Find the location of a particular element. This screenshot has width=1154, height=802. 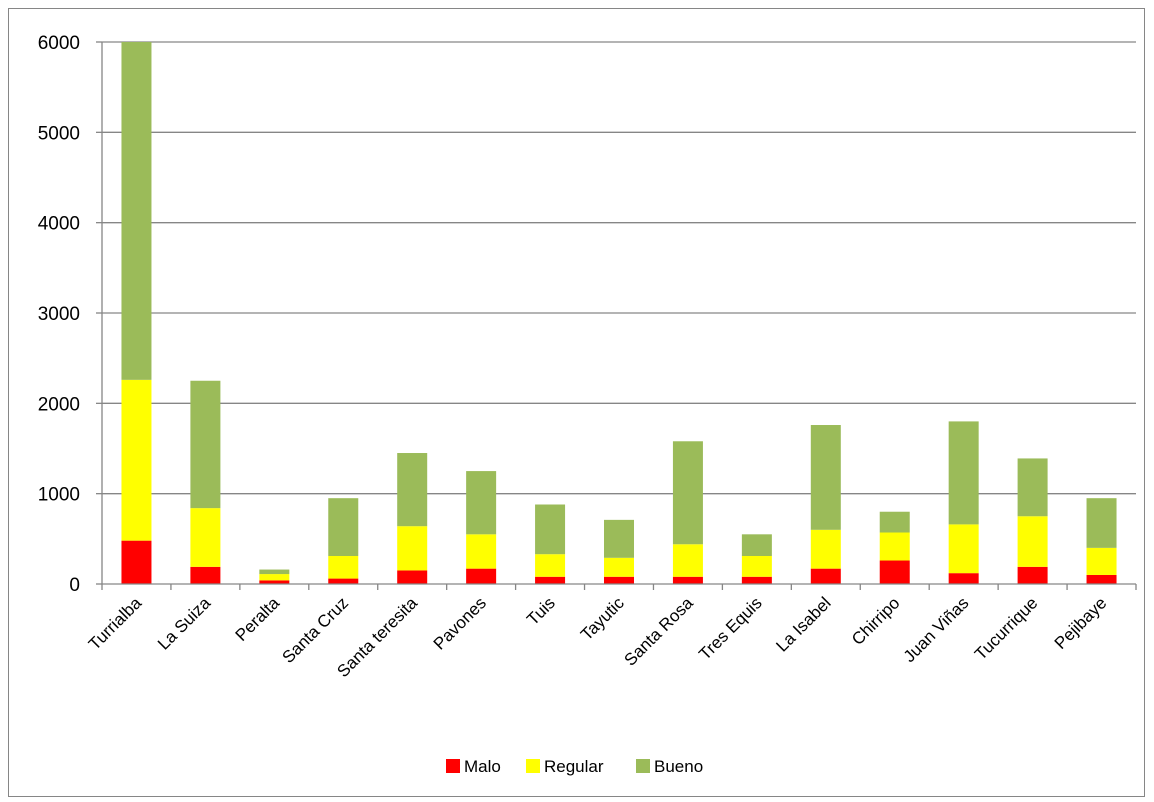

y-tick-label: 1000 is located at coordinates (59, 495).